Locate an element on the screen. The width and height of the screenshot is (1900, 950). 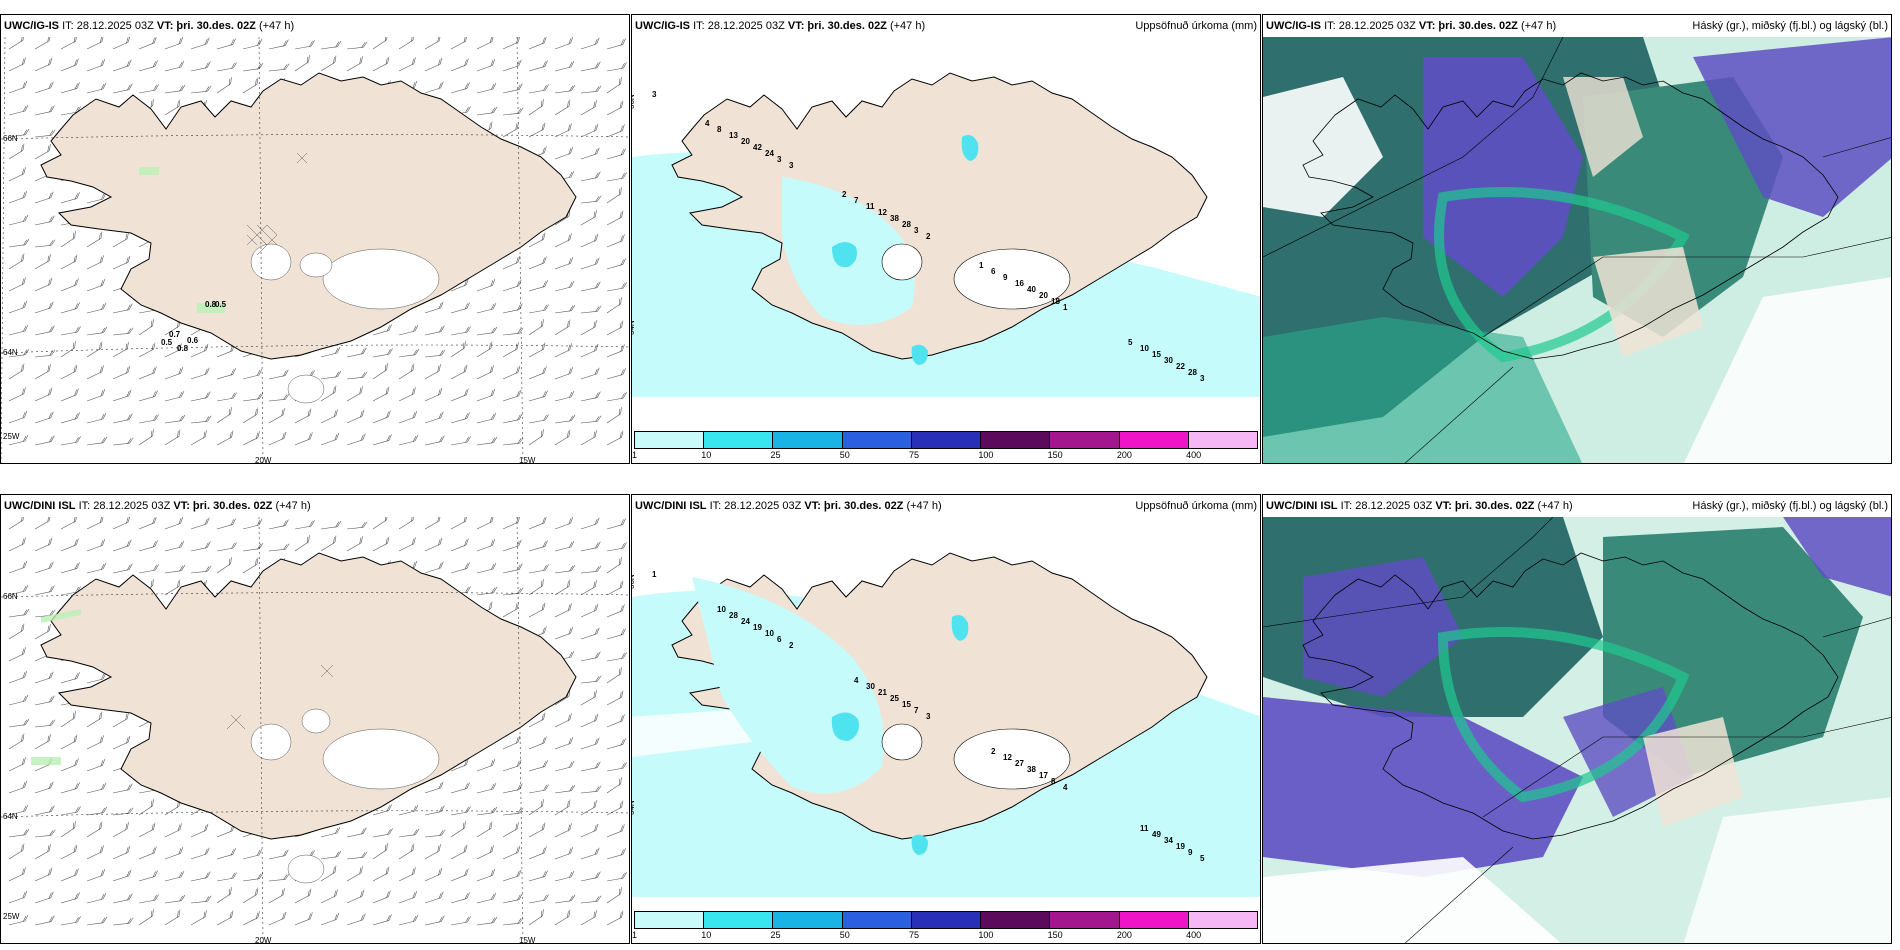
precip-value: 7 is located at coordinates (856, 200).